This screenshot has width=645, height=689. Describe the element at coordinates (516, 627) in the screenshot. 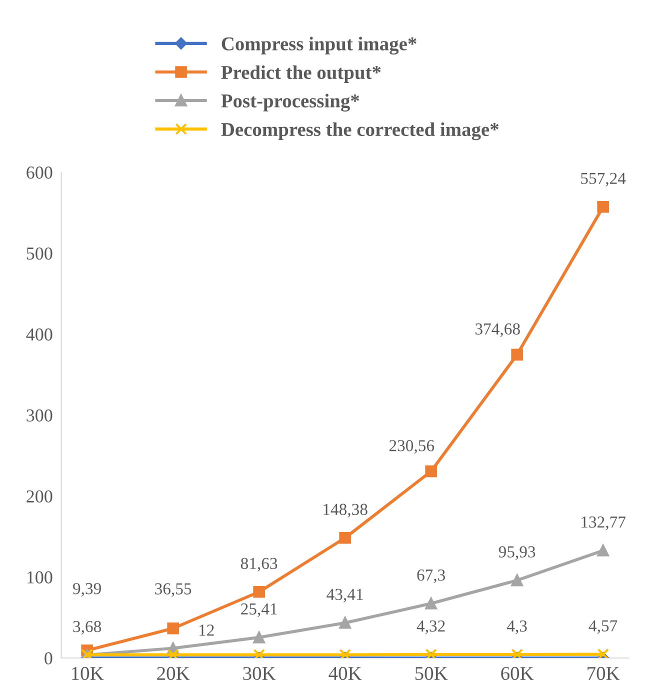

I see `data-label: 4,3` at that location.